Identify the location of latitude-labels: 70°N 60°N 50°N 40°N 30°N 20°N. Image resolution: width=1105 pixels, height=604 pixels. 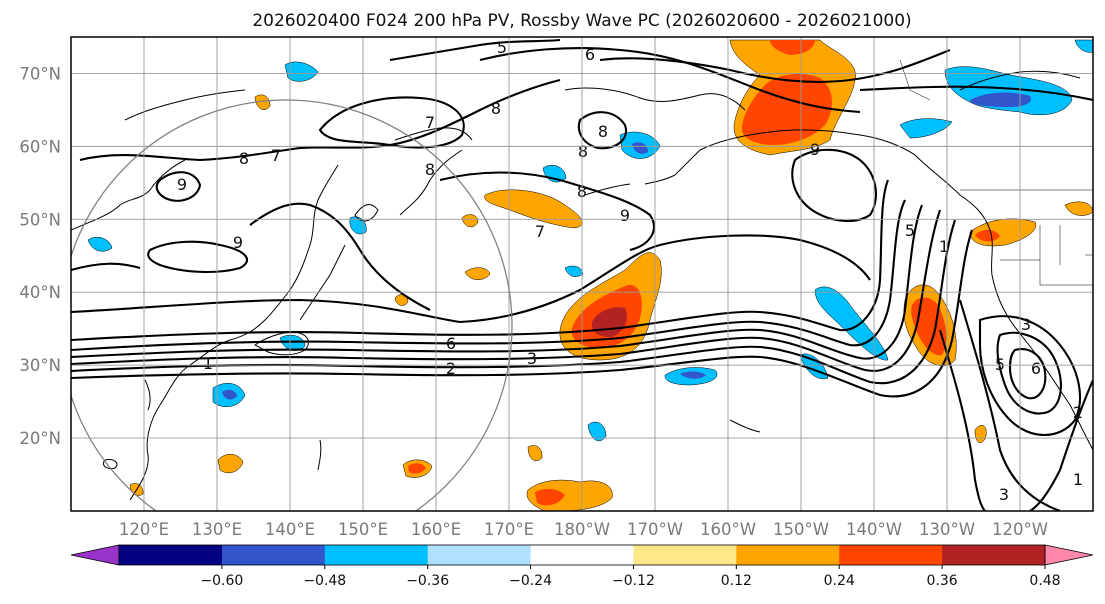
(40, 256).